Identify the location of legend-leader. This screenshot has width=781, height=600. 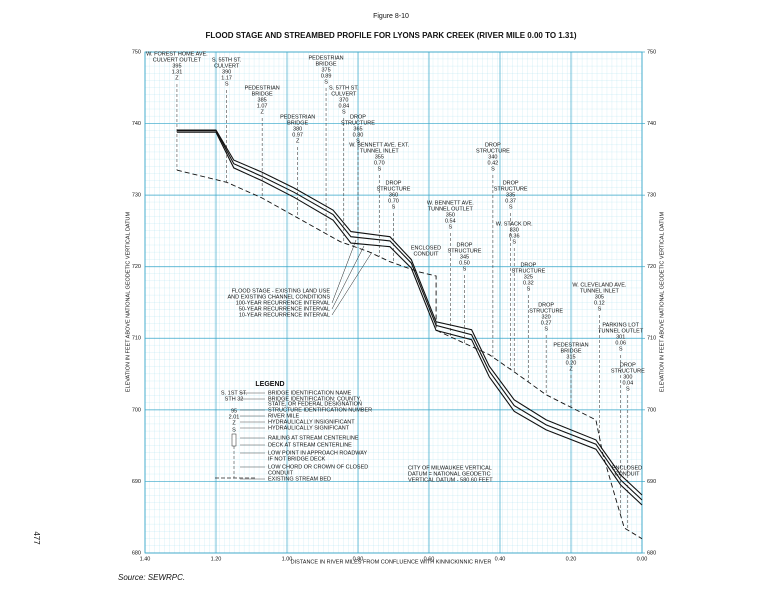
(348, 277).